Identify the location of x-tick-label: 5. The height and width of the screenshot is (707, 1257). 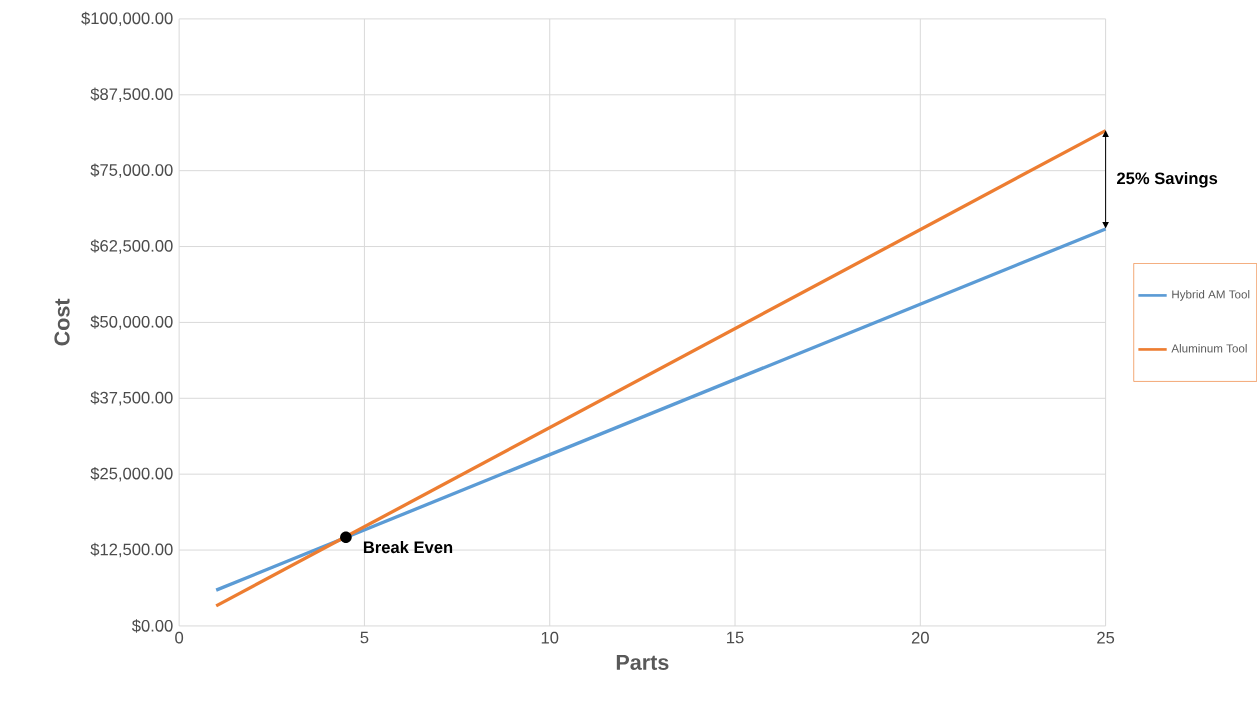
(364, 638).